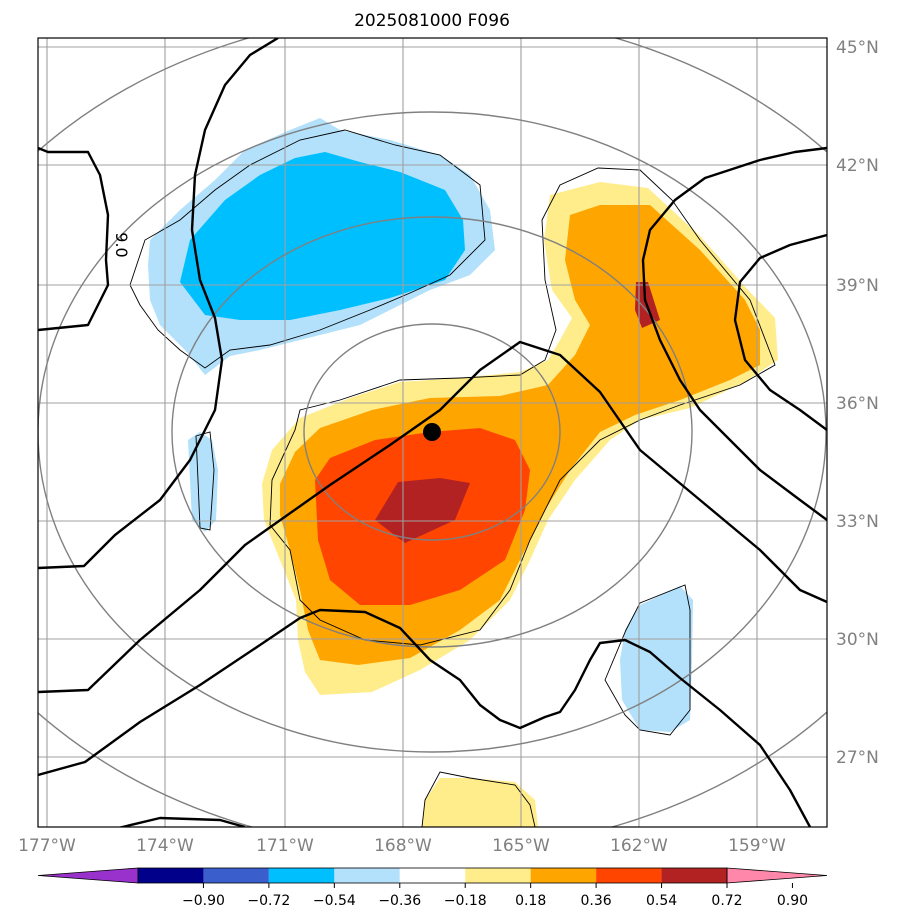 The image size is (898, 924). Describe the element at coordinates (307, 249) in the screenshot. I see `thin-contour-north` at that location.